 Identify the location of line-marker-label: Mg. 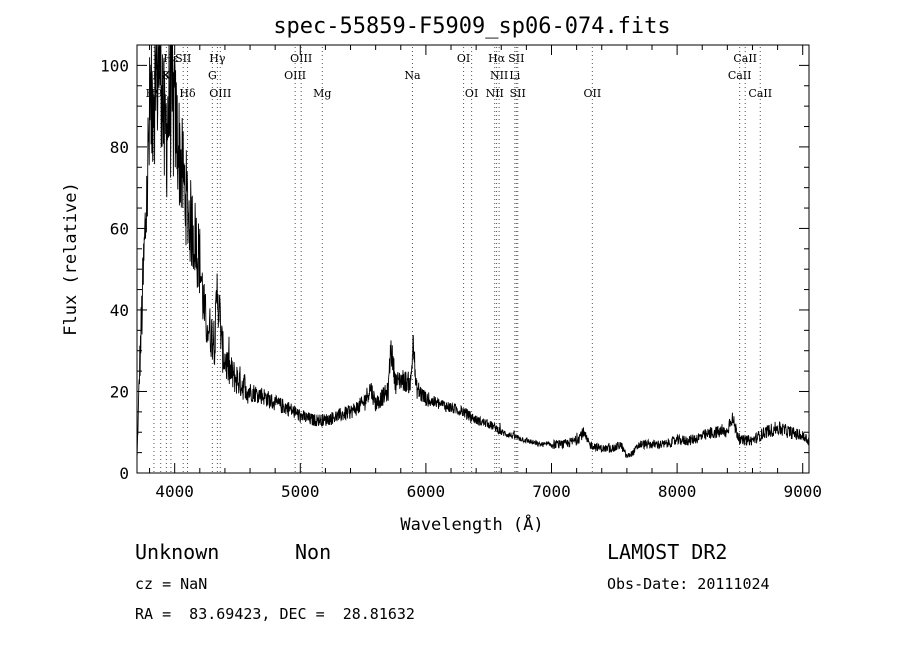
(322, 93).